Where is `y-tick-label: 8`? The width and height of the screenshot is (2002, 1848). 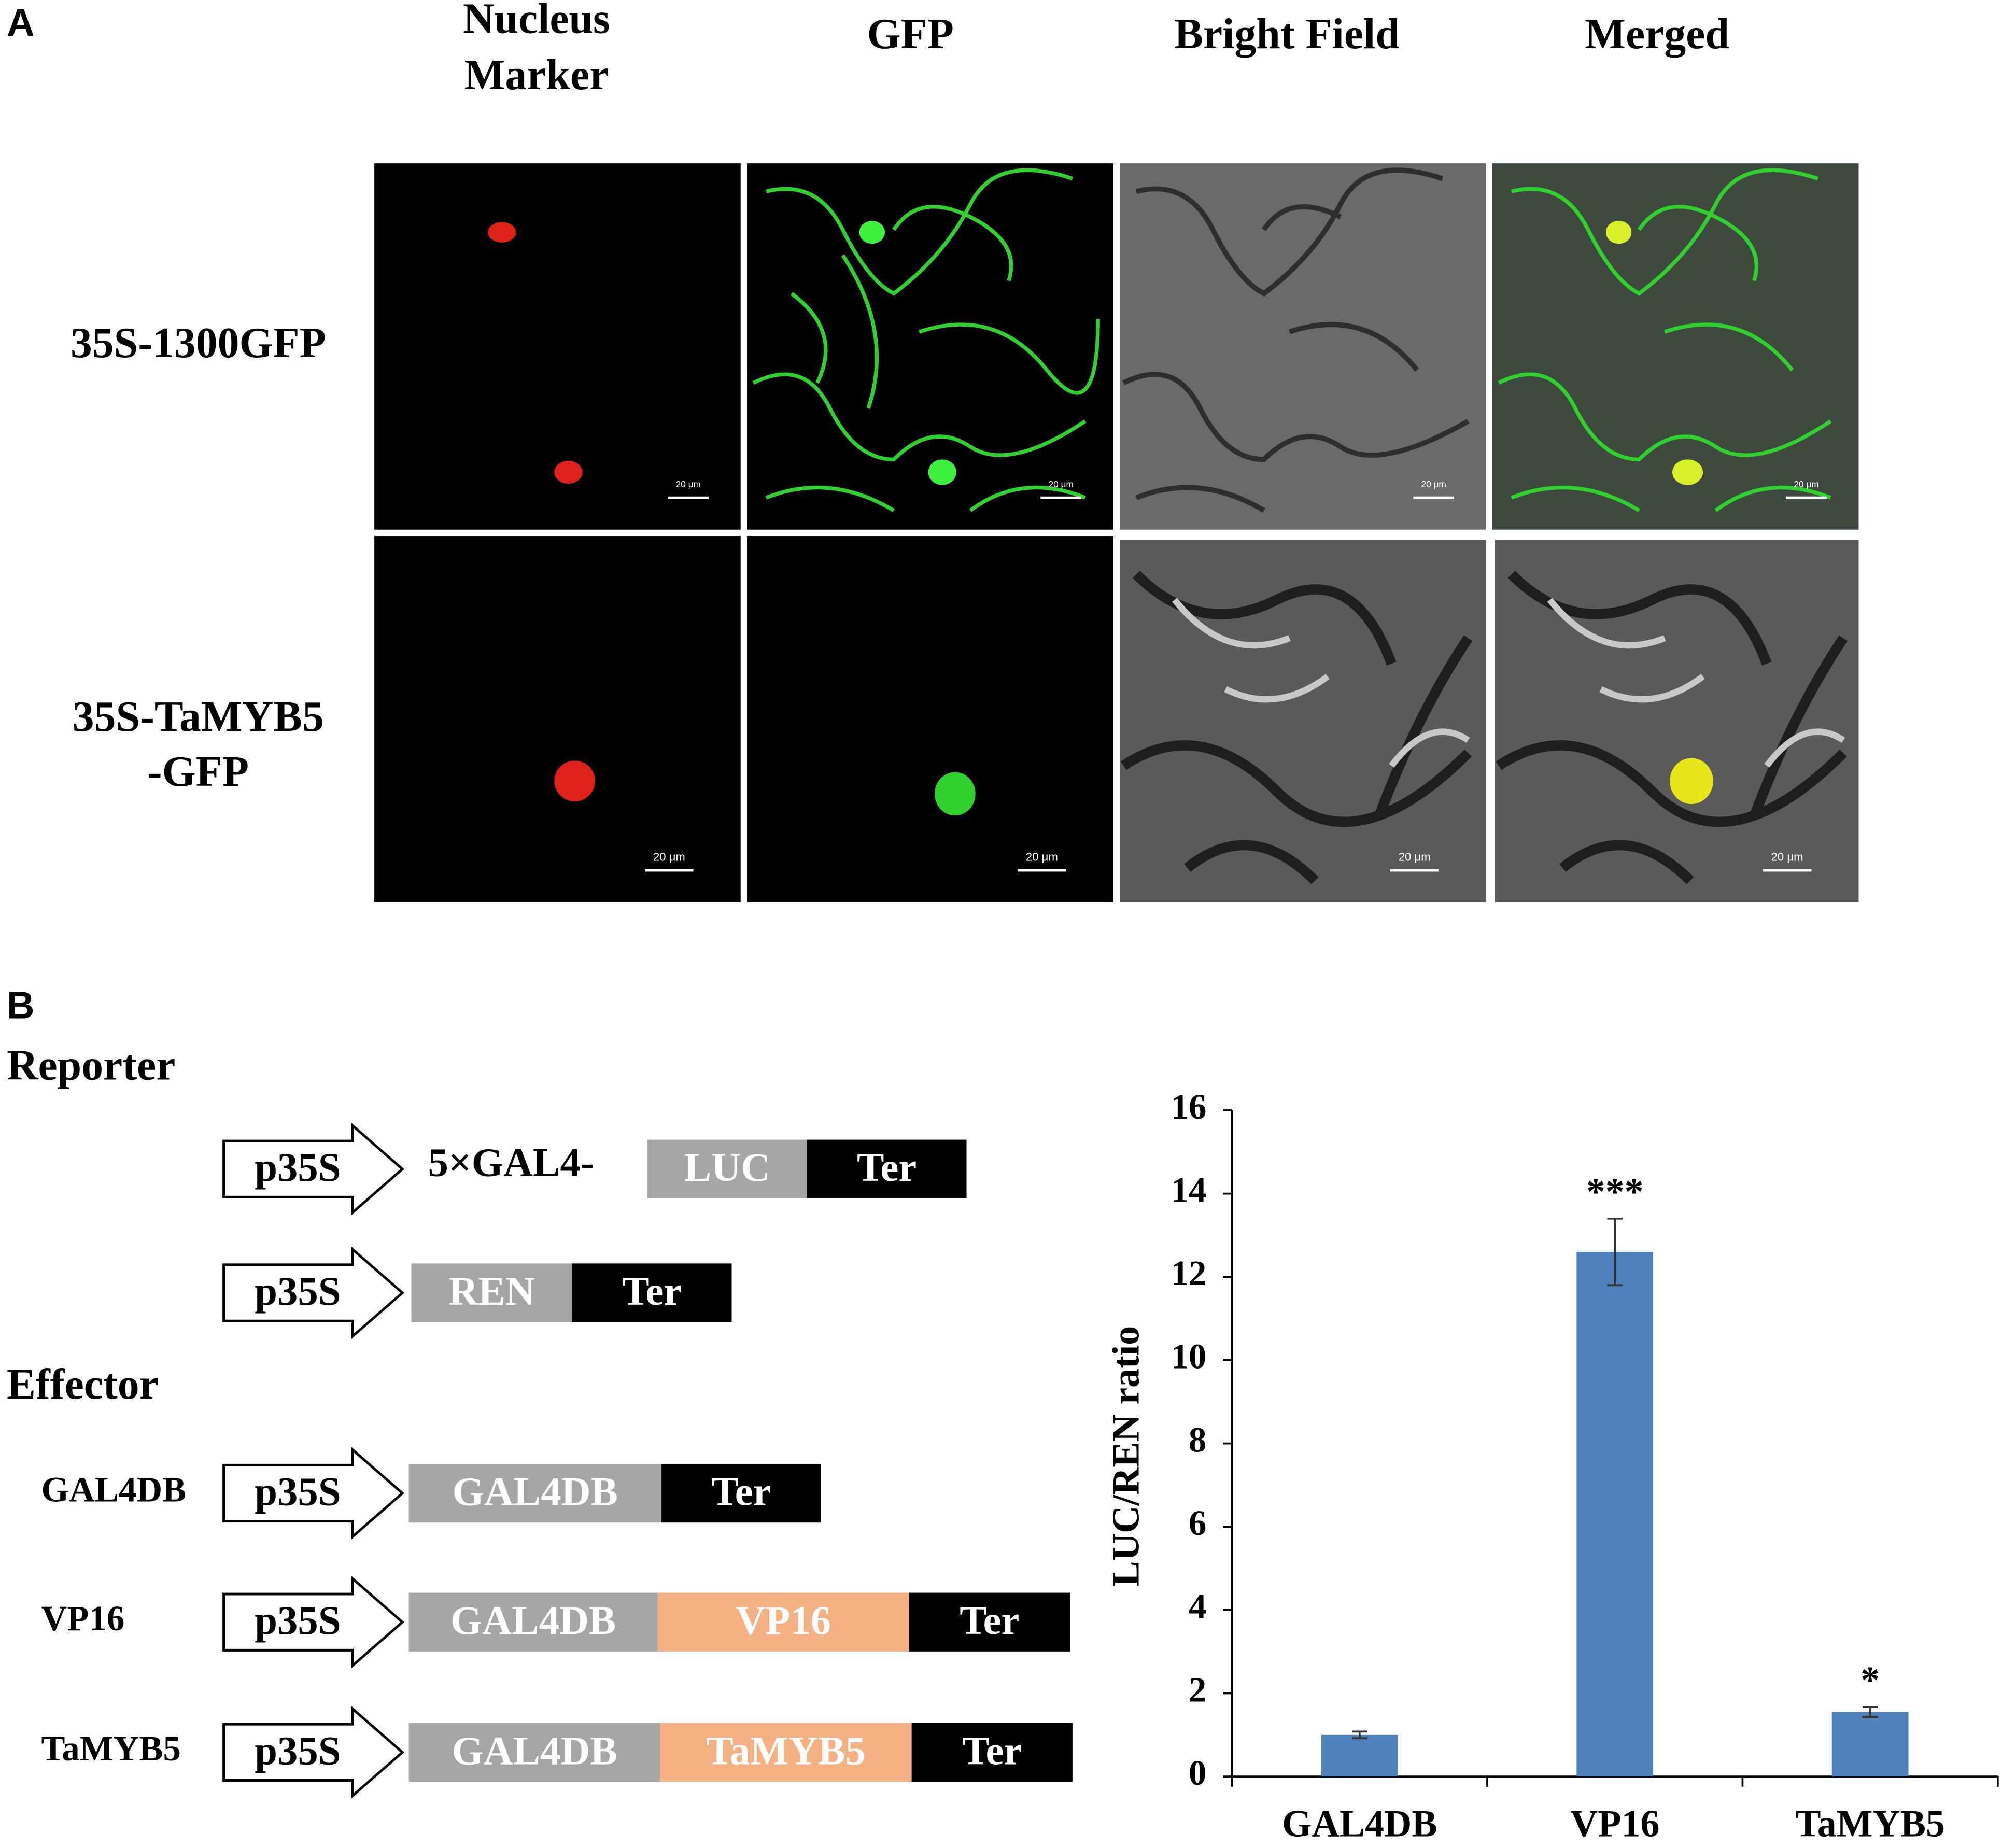
y-tick-label: 8 is located at coordinates (1197, 1439).